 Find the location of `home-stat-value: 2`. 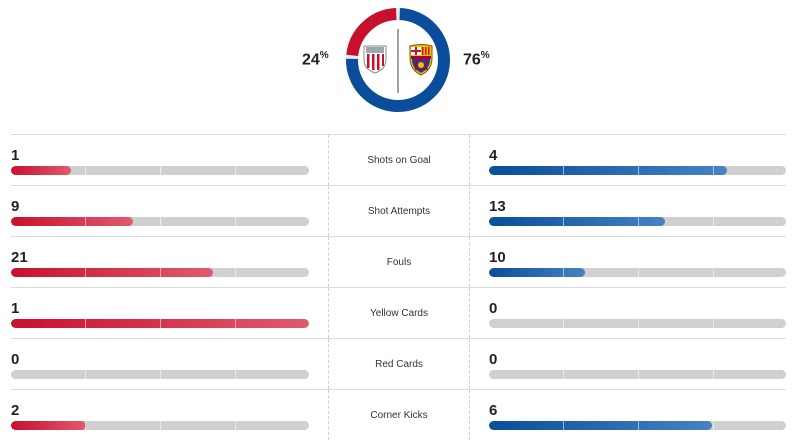

home-stat-value: 2 is located at coordinates (15, 410).